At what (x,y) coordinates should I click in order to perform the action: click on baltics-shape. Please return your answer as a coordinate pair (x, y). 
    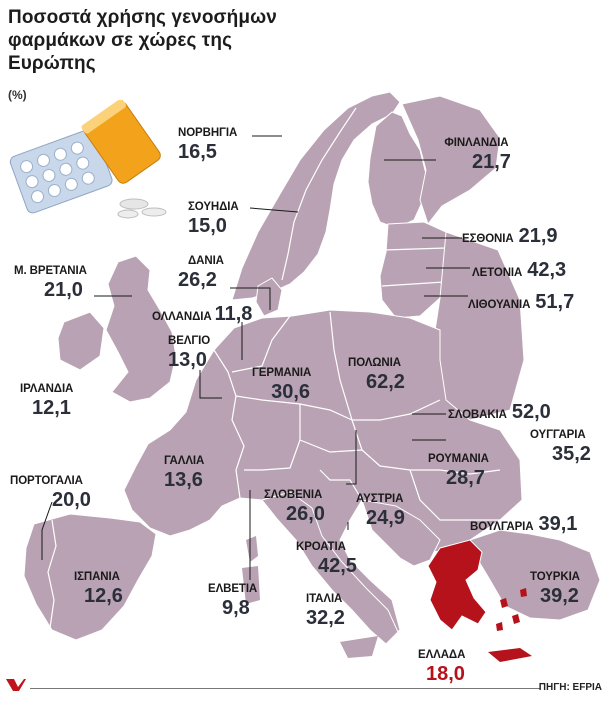
    Looking at the image, I should click on (414, 270).